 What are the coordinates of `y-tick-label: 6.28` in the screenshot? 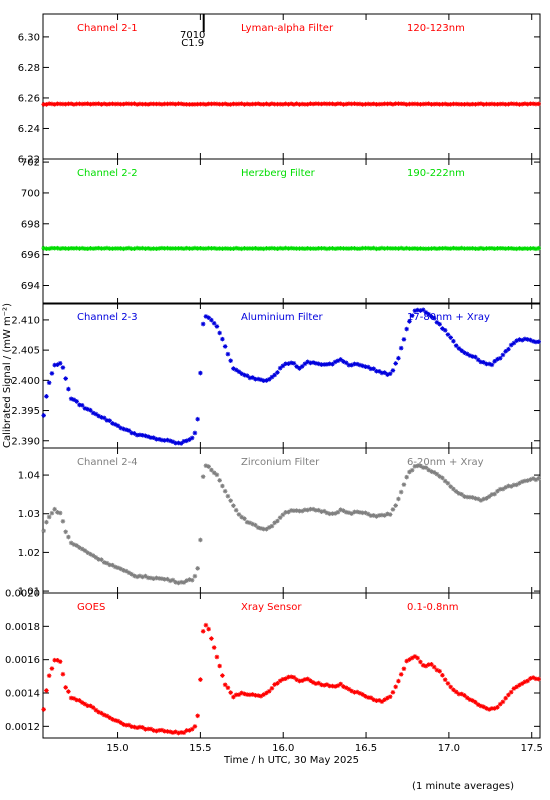 It's located at (29, 68).